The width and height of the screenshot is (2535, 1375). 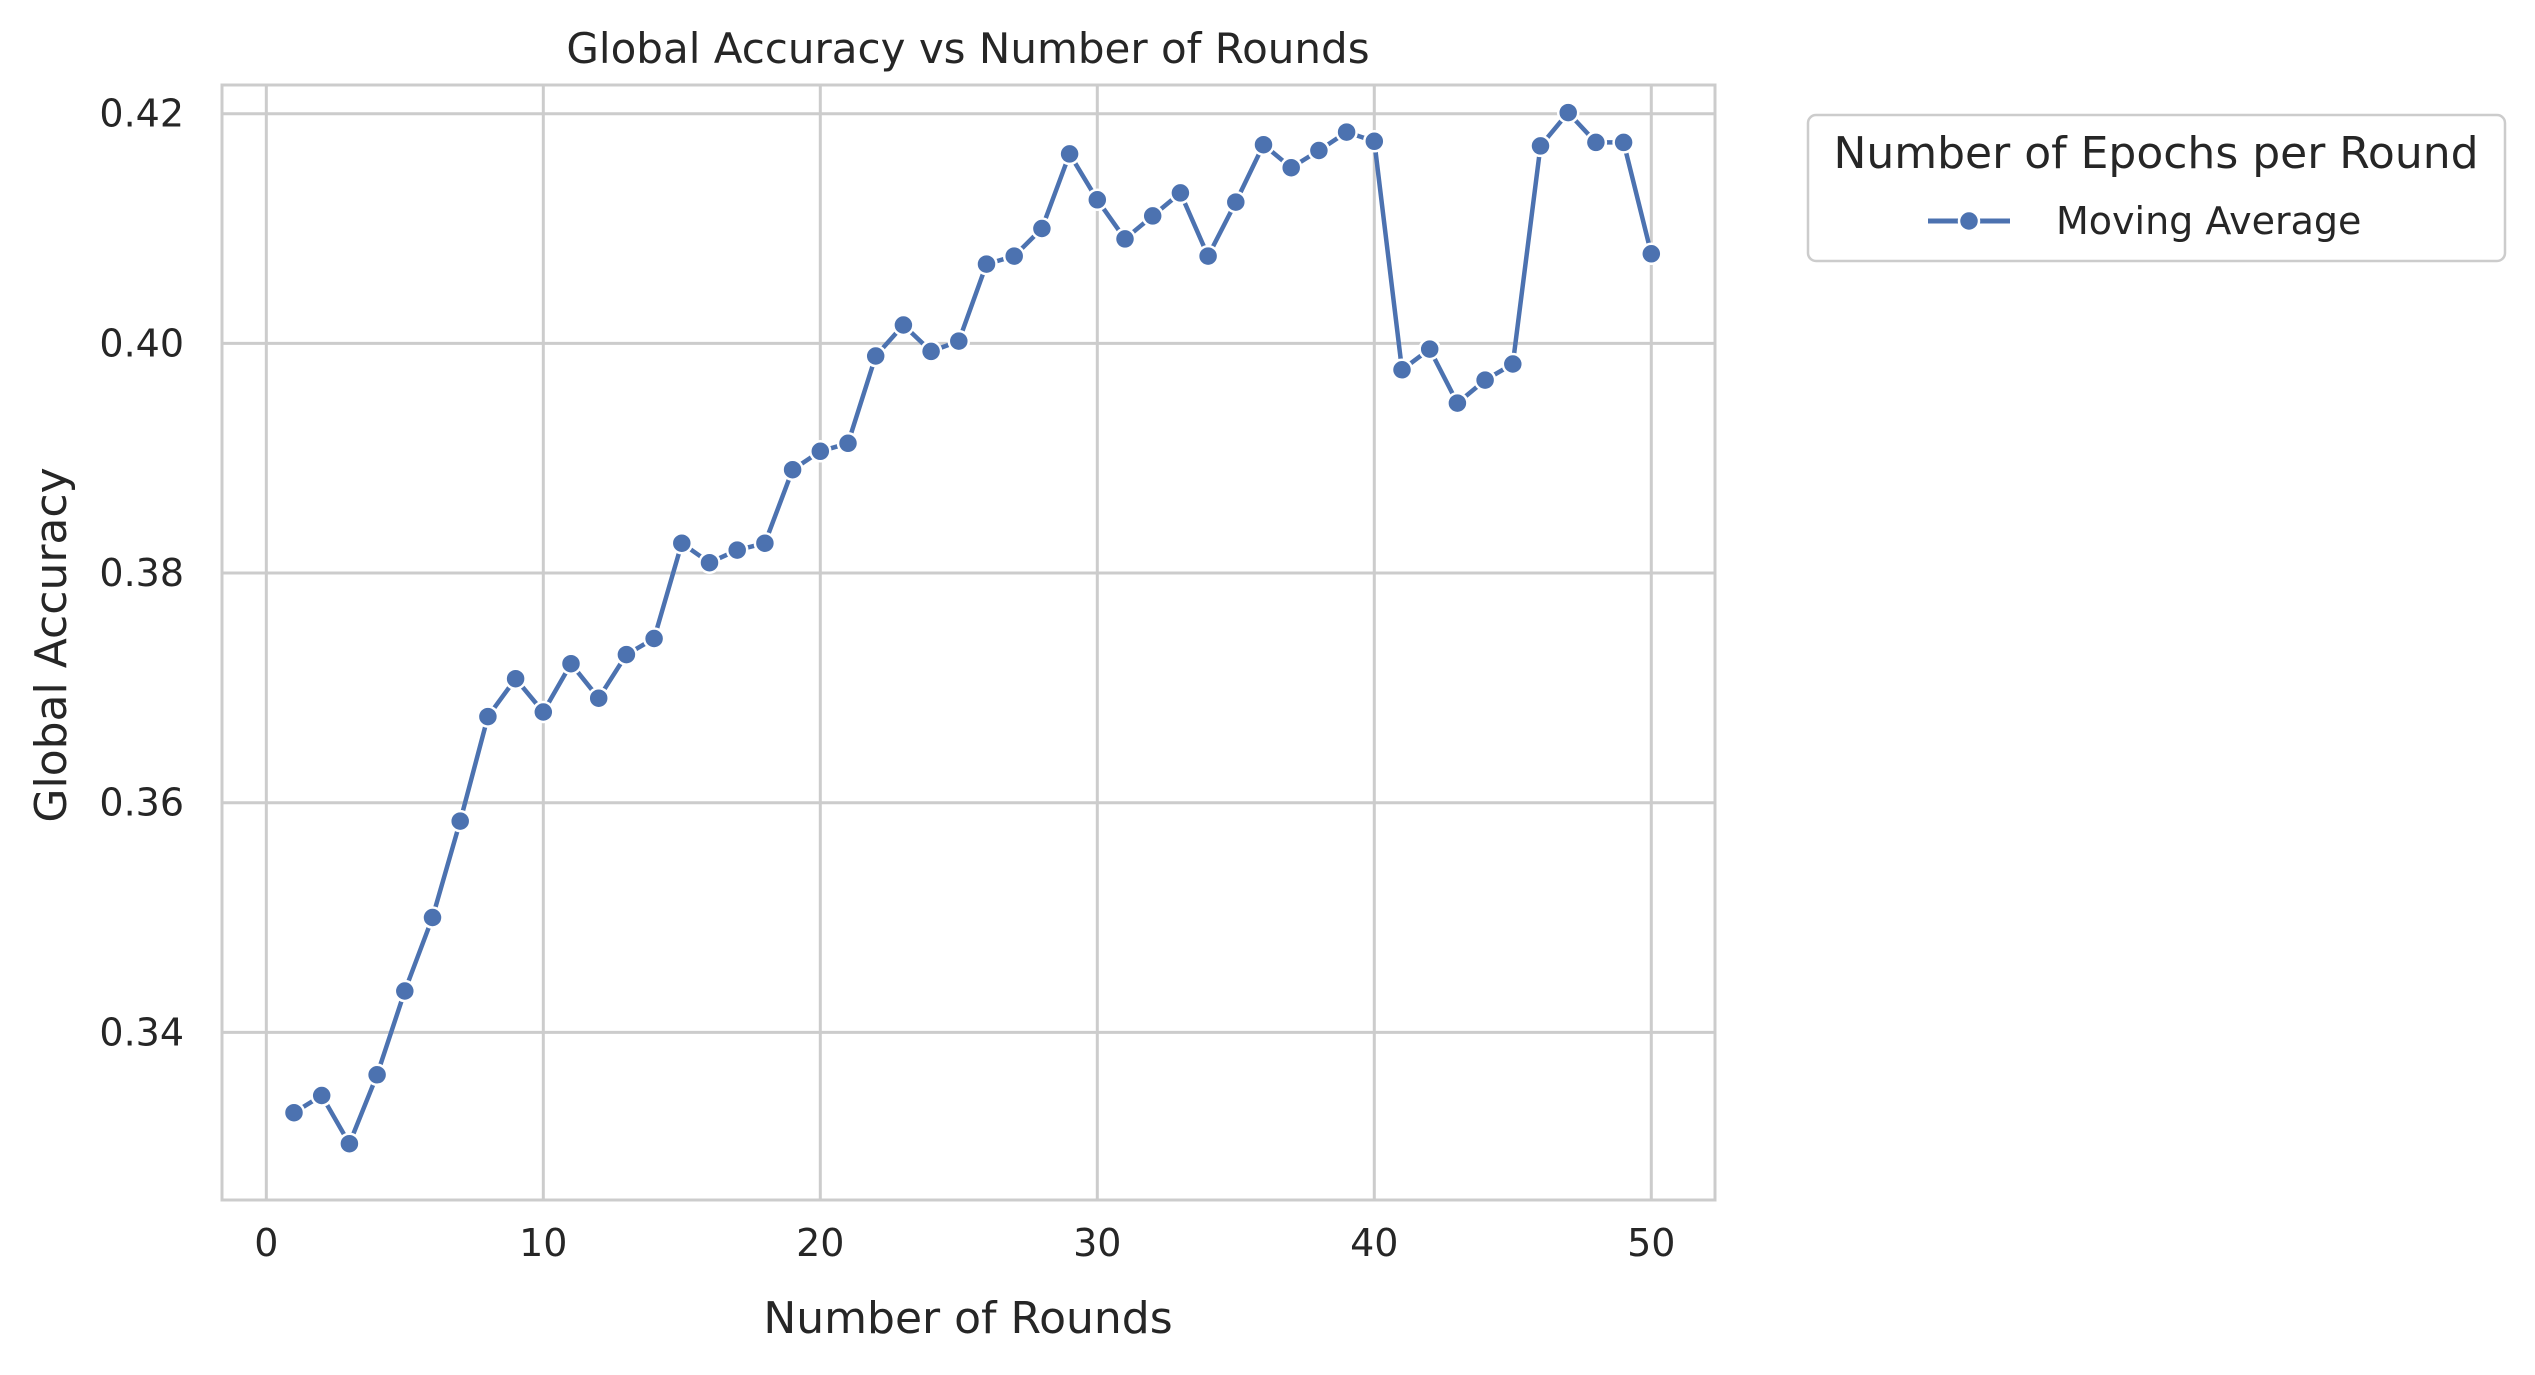 I want to click on y-axis-label: Global Accuracy, so click(x=51, y=644).